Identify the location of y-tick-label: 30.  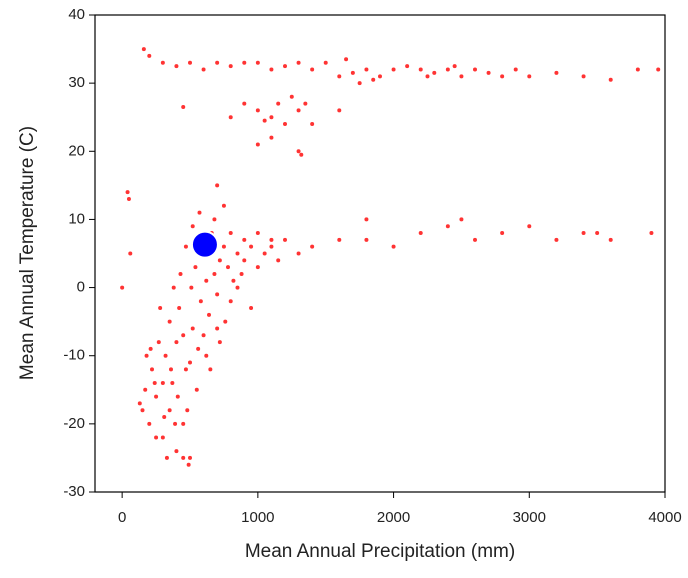
(76, 82).